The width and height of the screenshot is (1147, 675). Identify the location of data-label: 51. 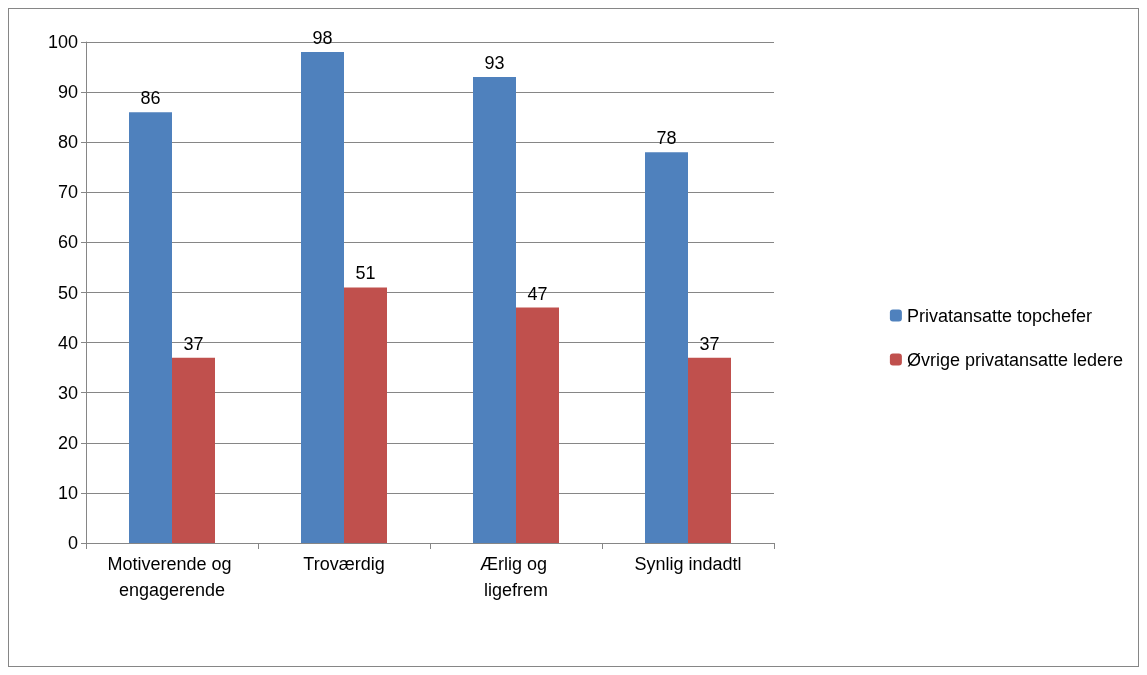
(365, 273).